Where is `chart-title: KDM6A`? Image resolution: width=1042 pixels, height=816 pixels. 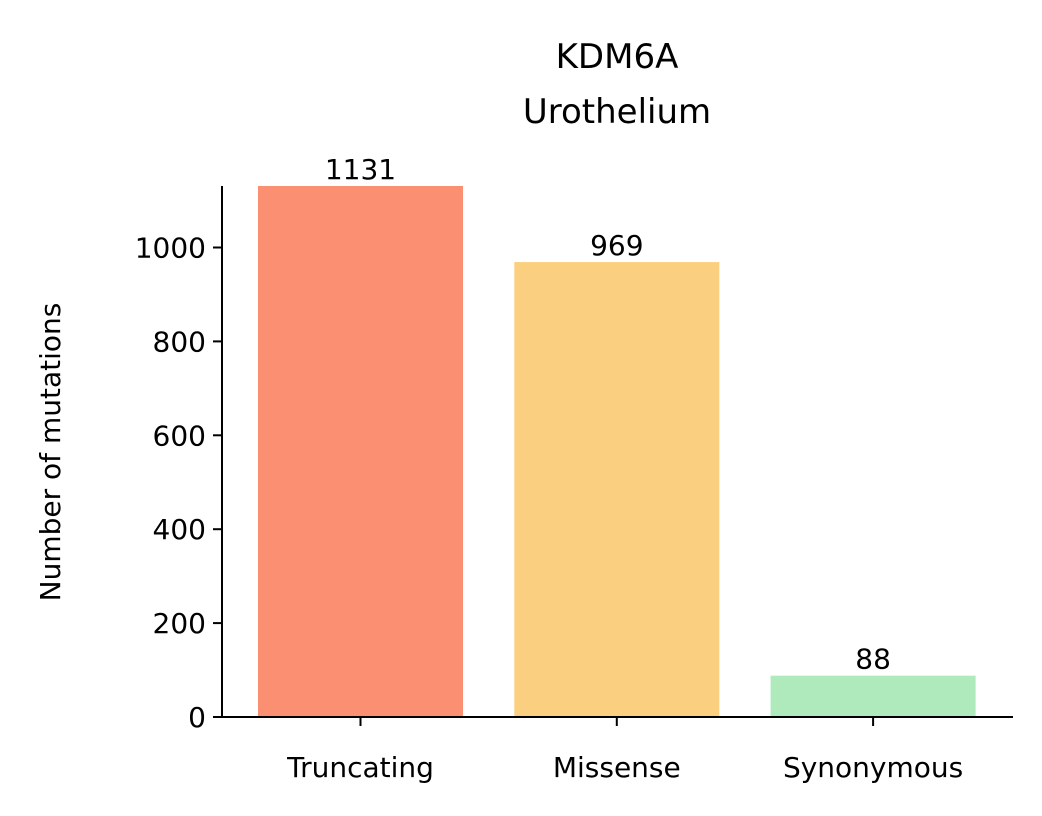
chart-title: KDM6A is located at coordinates (617, 57).